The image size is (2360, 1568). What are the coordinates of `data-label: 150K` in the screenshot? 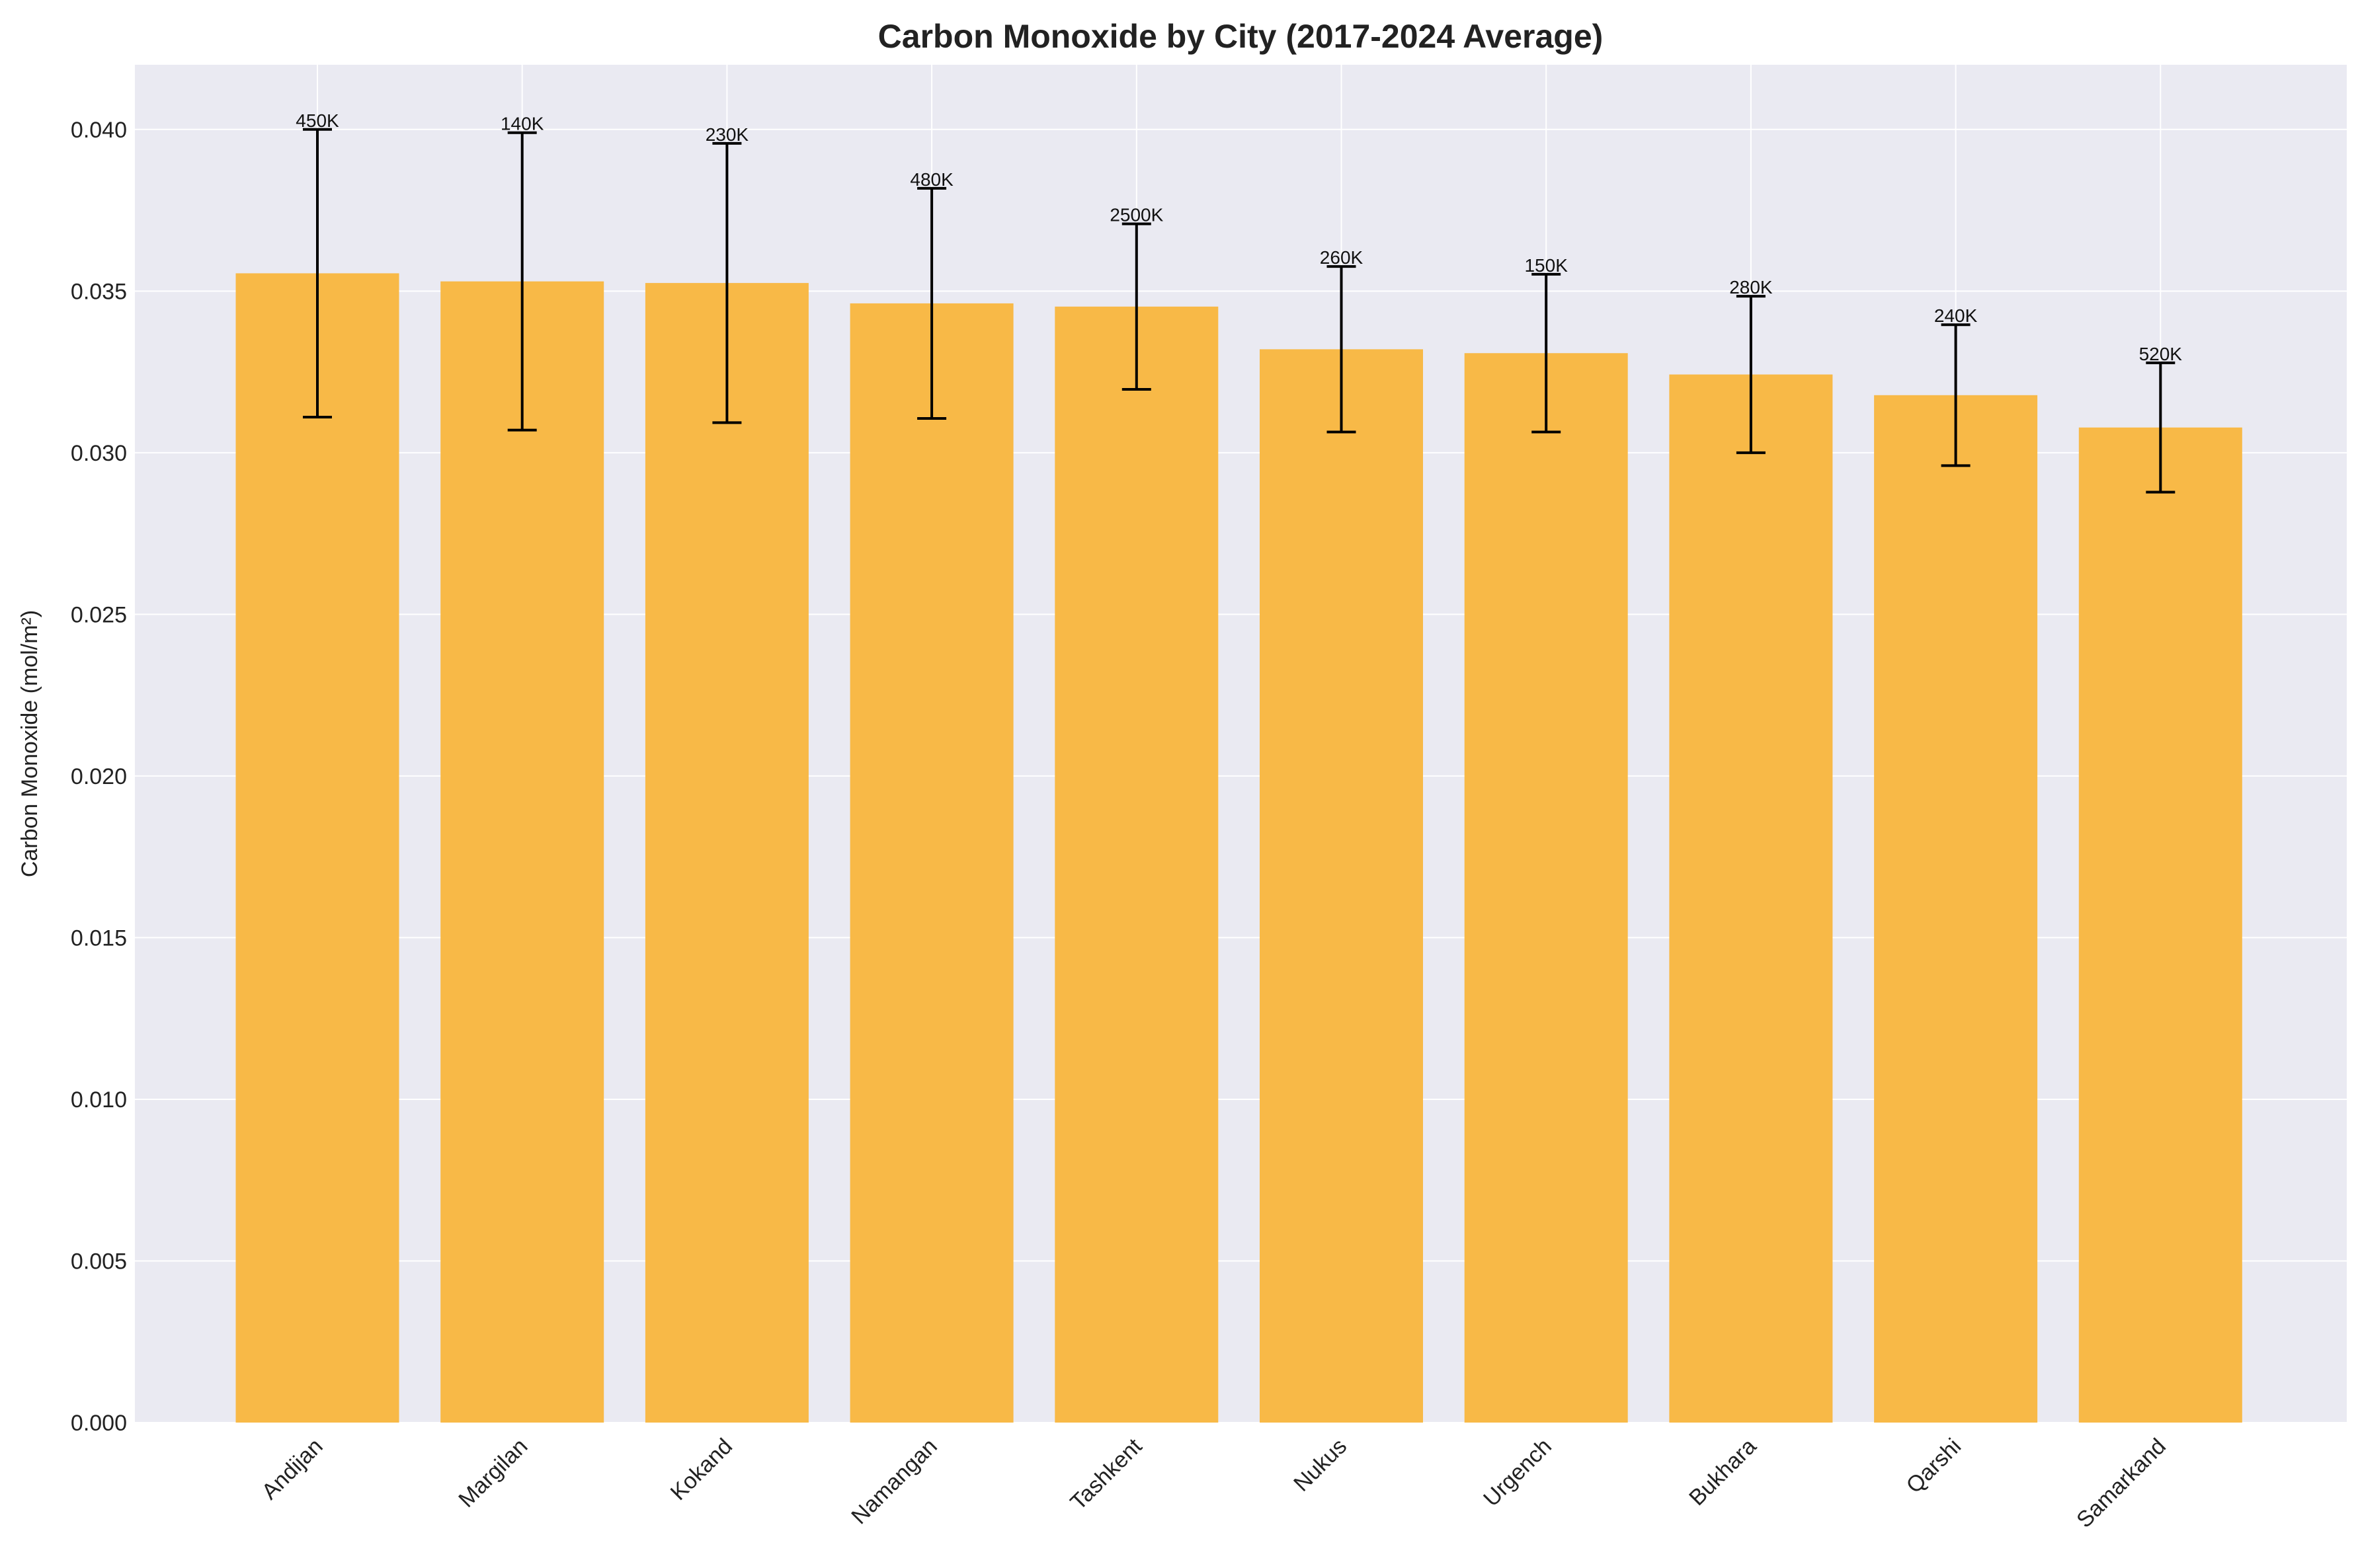 It's located at (1546, 265).